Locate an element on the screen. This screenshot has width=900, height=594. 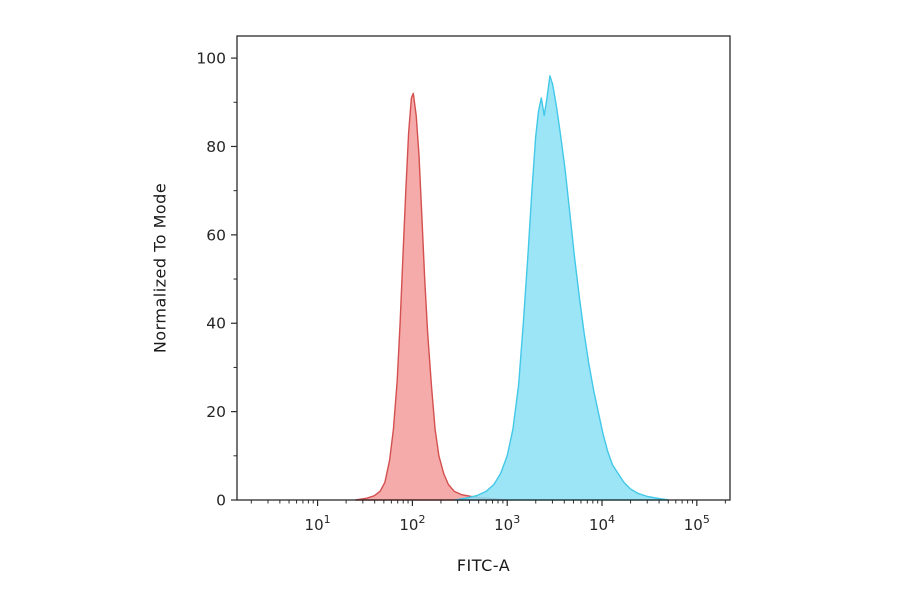
y-tick-label: 0 is located at coordinates (221, 501).